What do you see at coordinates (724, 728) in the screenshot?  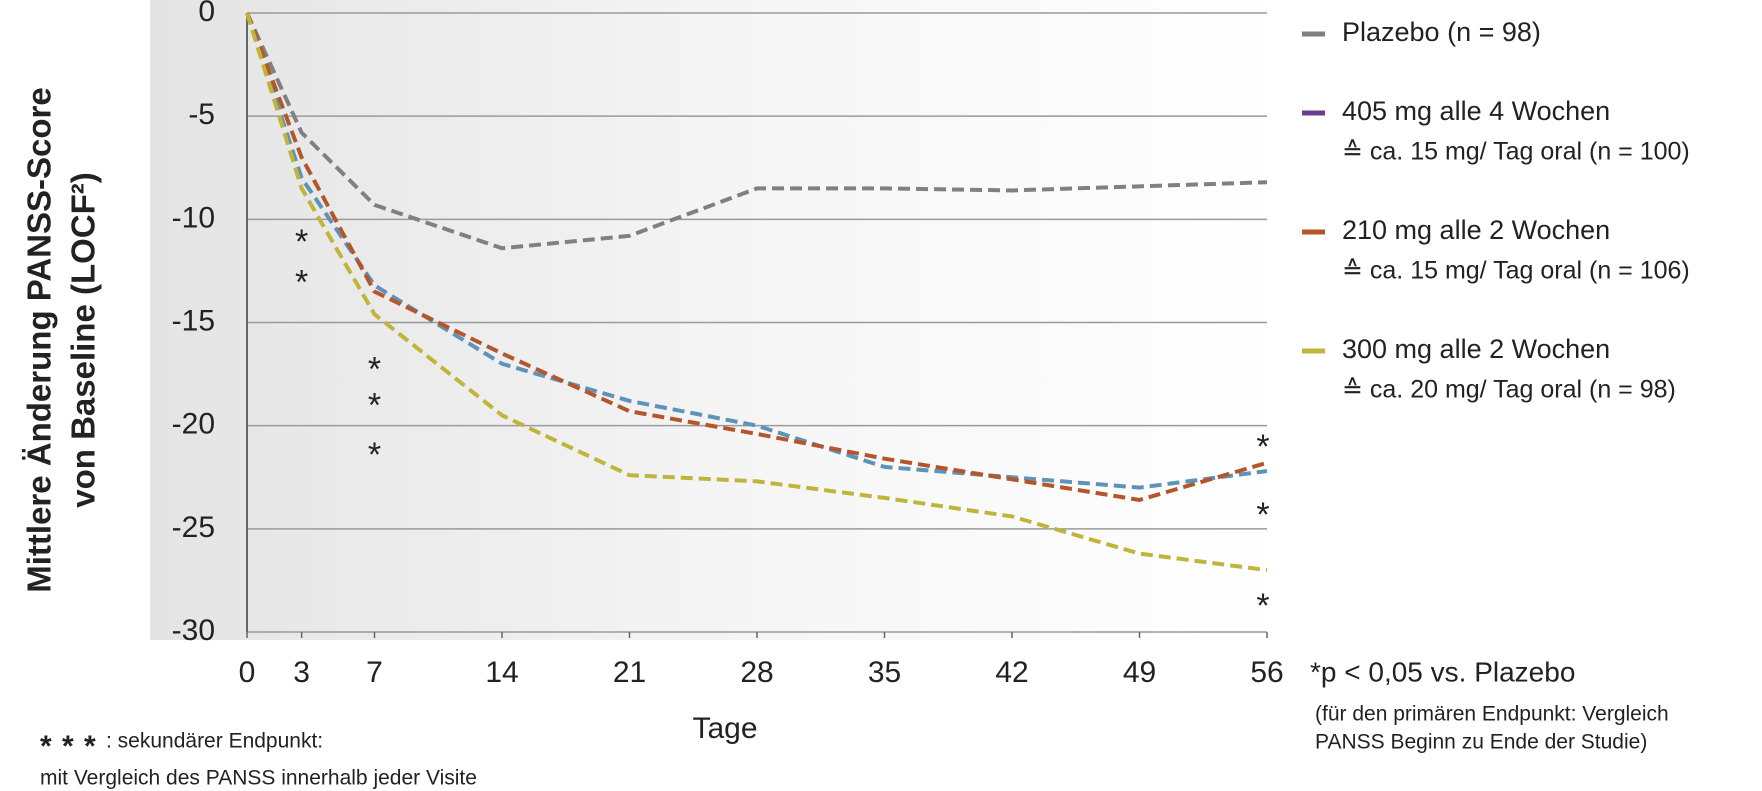 I see `x-axis-title: Tage` at bounding box center [724, 728].